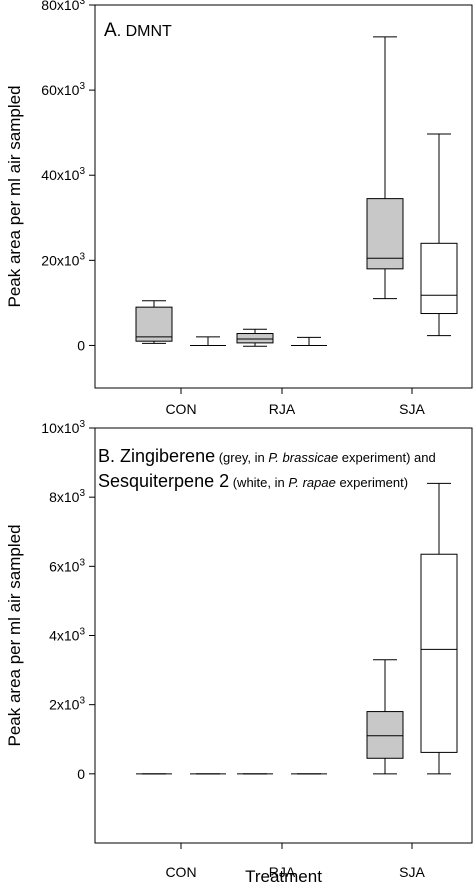  What do you see at coordinates (387, 457) in the screenshot?
I see `panel-title-part: experiment) and` at bounding box center [387, 457].